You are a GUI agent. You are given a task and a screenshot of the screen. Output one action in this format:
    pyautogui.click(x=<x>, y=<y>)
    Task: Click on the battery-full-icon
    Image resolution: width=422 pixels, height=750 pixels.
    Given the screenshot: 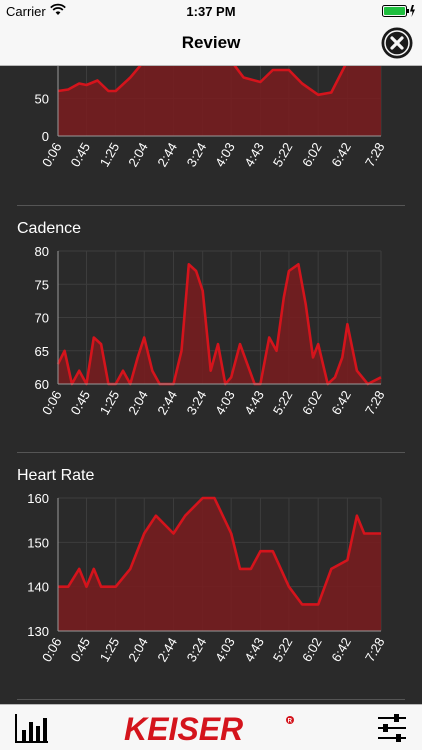 What is the action you would take?
    pyautogui.click(x=399, y=12)
    